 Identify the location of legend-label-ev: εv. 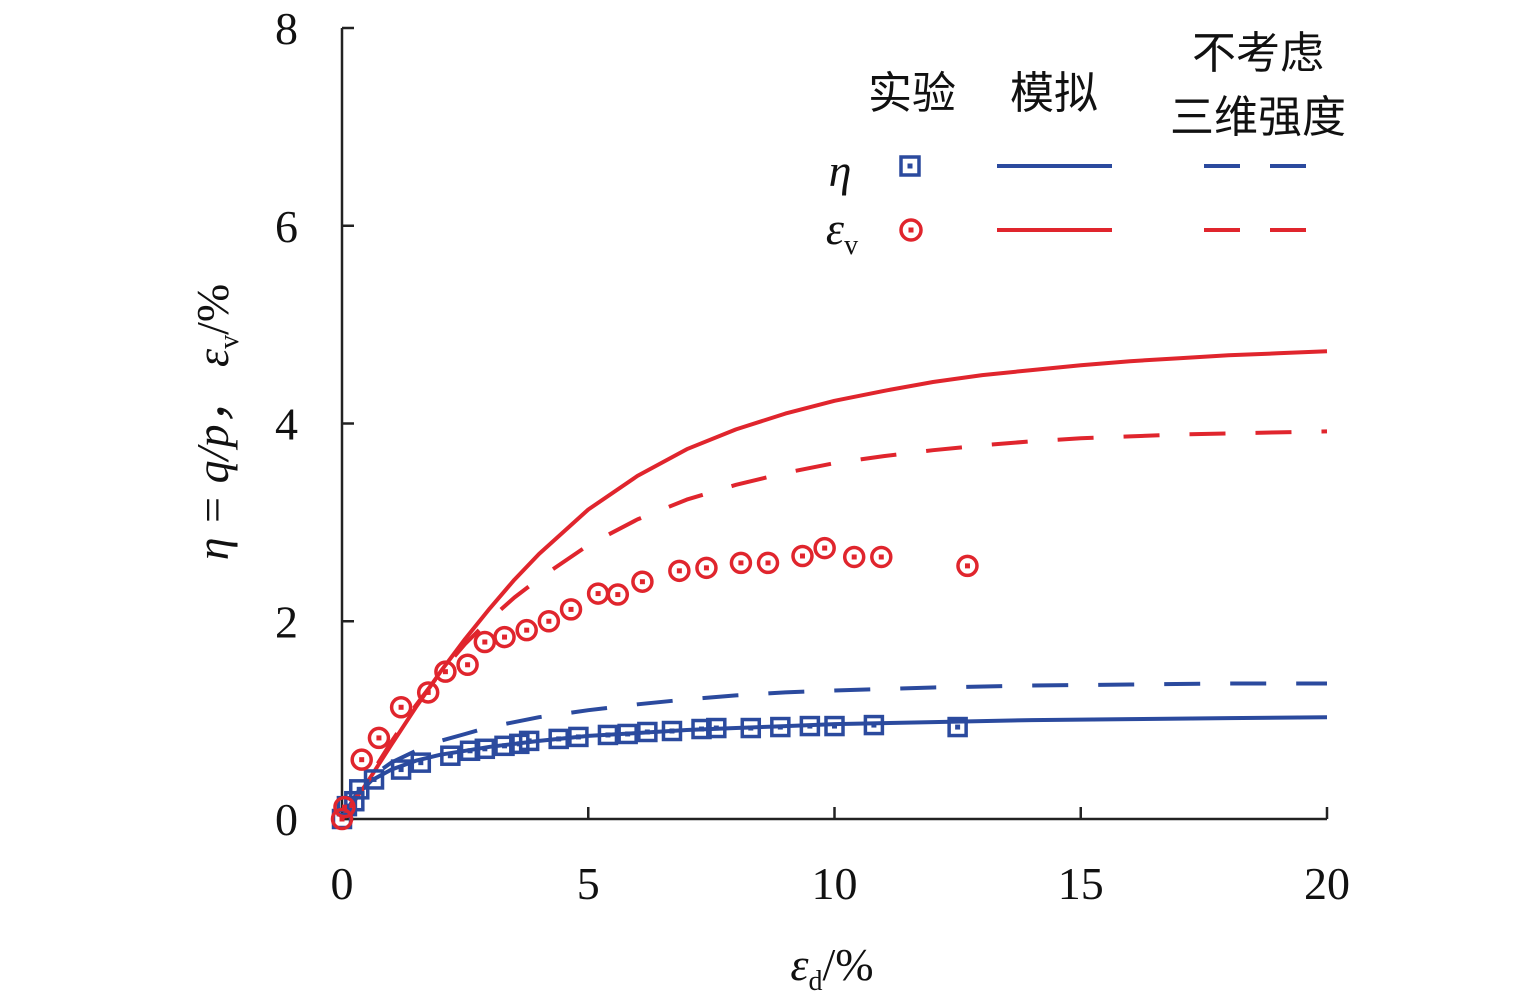
(842, 232).